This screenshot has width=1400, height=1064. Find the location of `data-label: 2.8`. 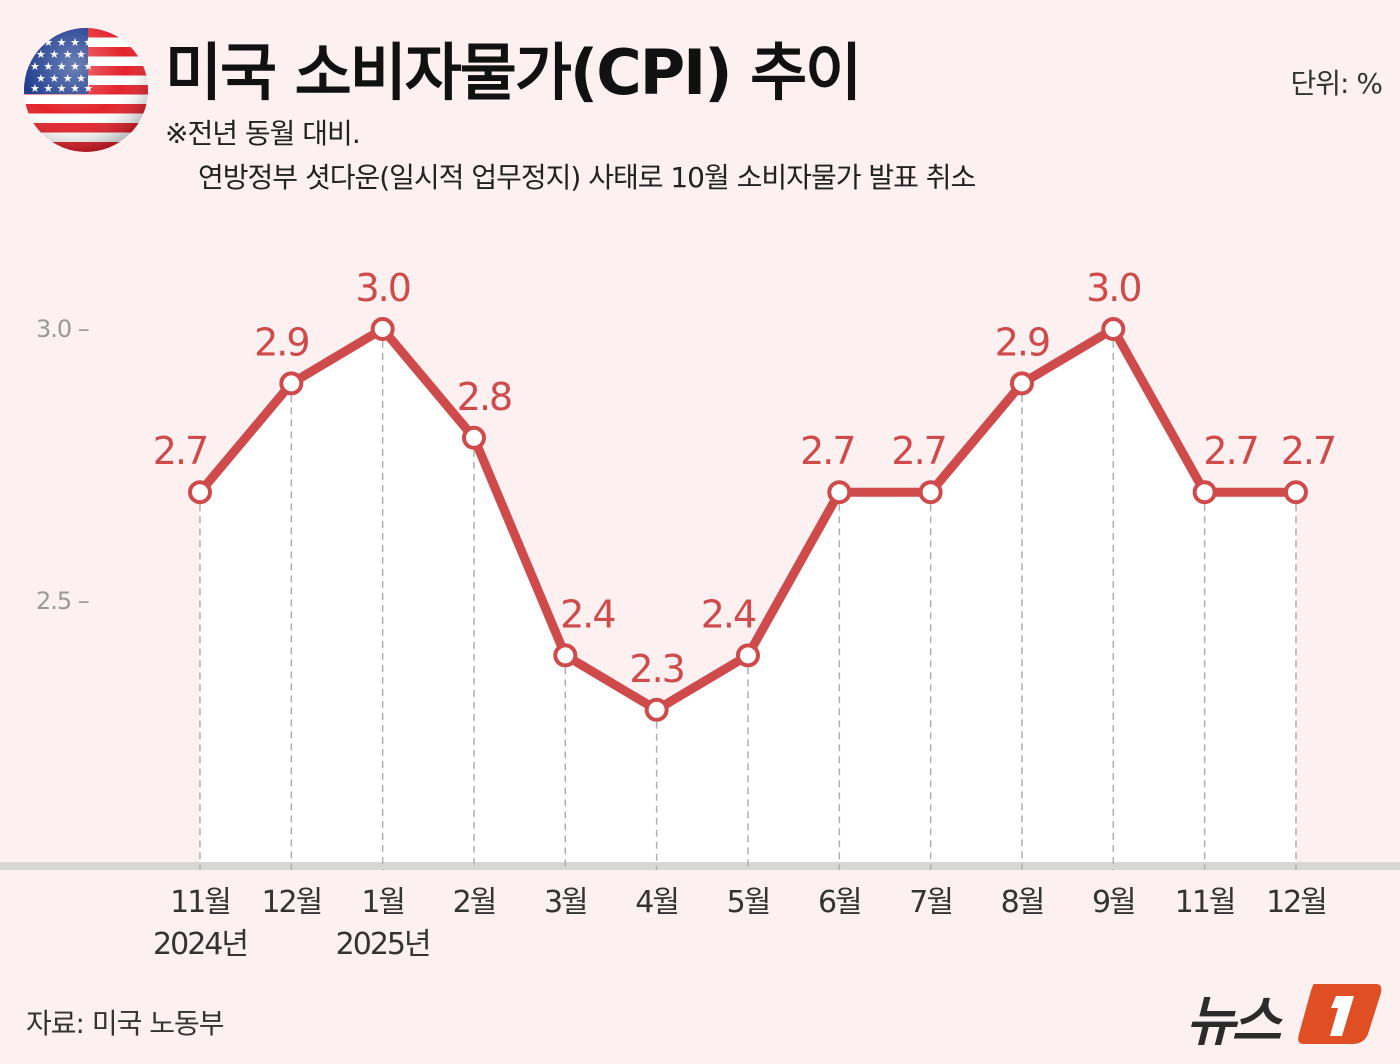

data-label: 2.8 is located at coordinates (484, 397).